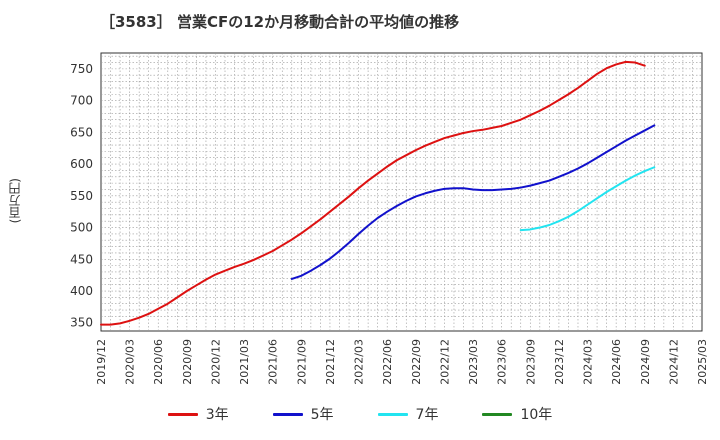 The width and height of the screenshot is (720, 440). What do you see at coordinates (702, 362) in the screenshot?
I see `x-tick-label: 2025/03` at bounding box center [702, 362].